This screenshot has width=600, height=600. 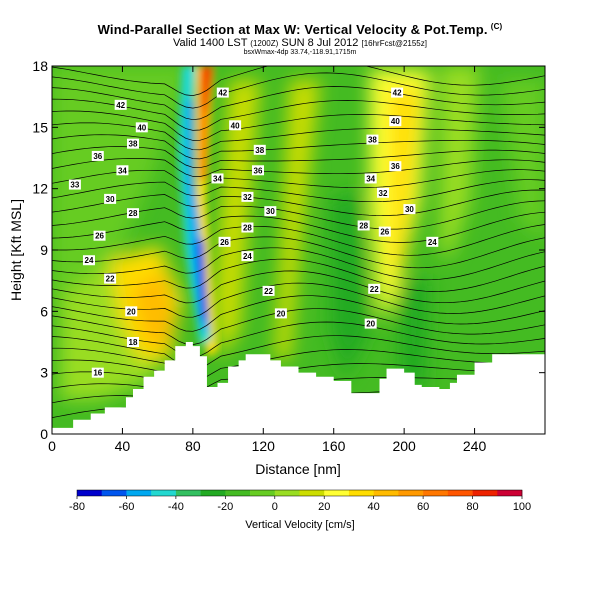 What do you see at coordinates (374, 507) in the screenshot?
I see `colorbar-tick-label: 40` at bounding box center [374, 507].